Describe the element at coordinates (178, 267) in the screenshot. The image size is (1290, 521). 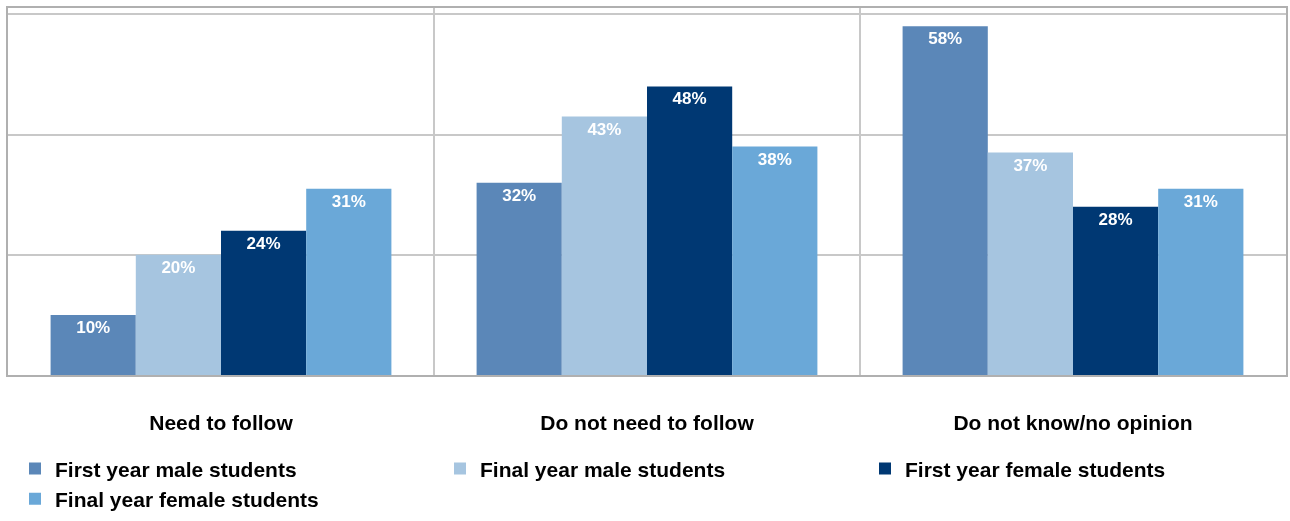
I see `data-label: 20%` at that location.